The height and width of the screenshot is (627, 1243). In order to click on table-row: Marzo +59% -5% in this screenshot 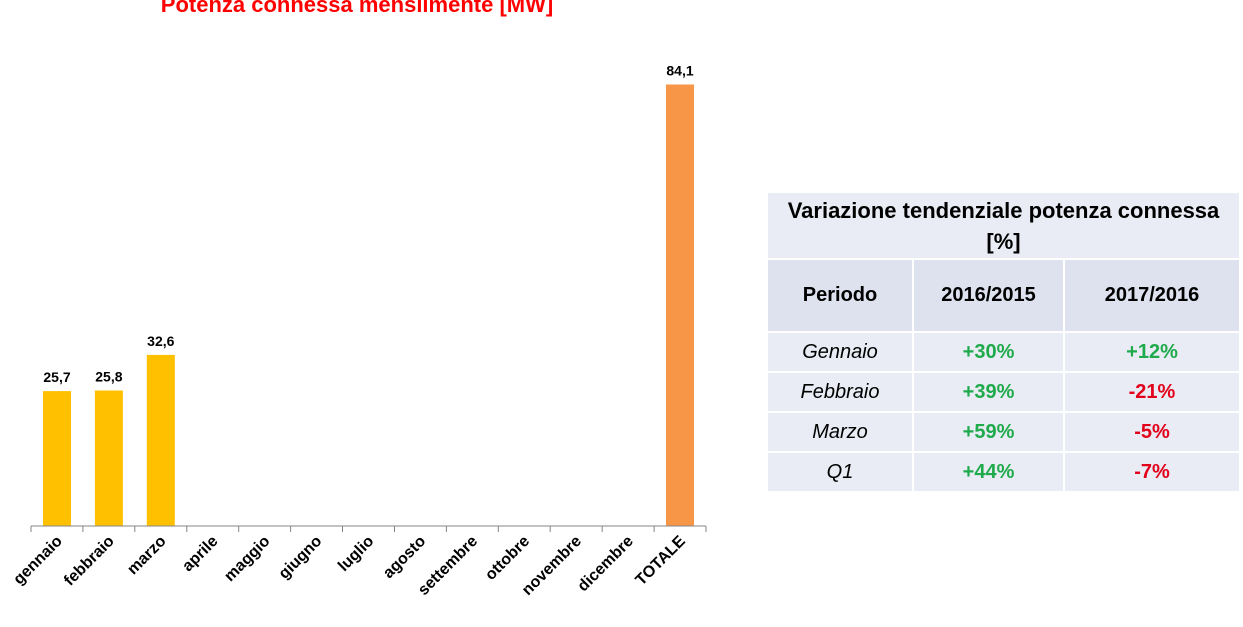, I will do `click(1003, 432)`.